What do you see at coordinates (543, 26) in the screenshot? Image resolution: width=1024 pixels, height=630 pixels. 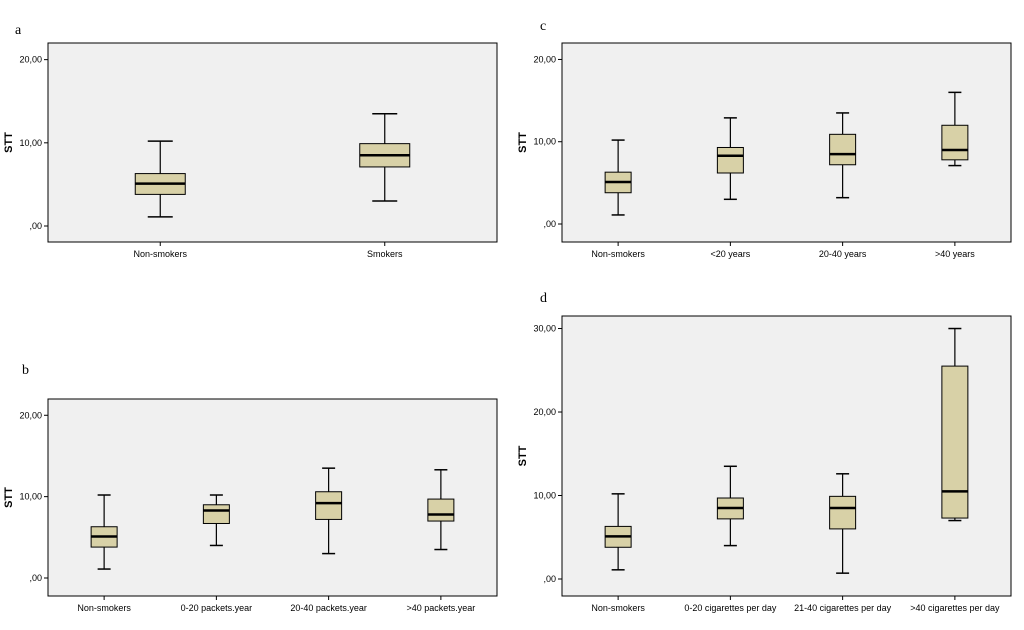 I see `panel-letter: c` at bounding box center [543, 26].